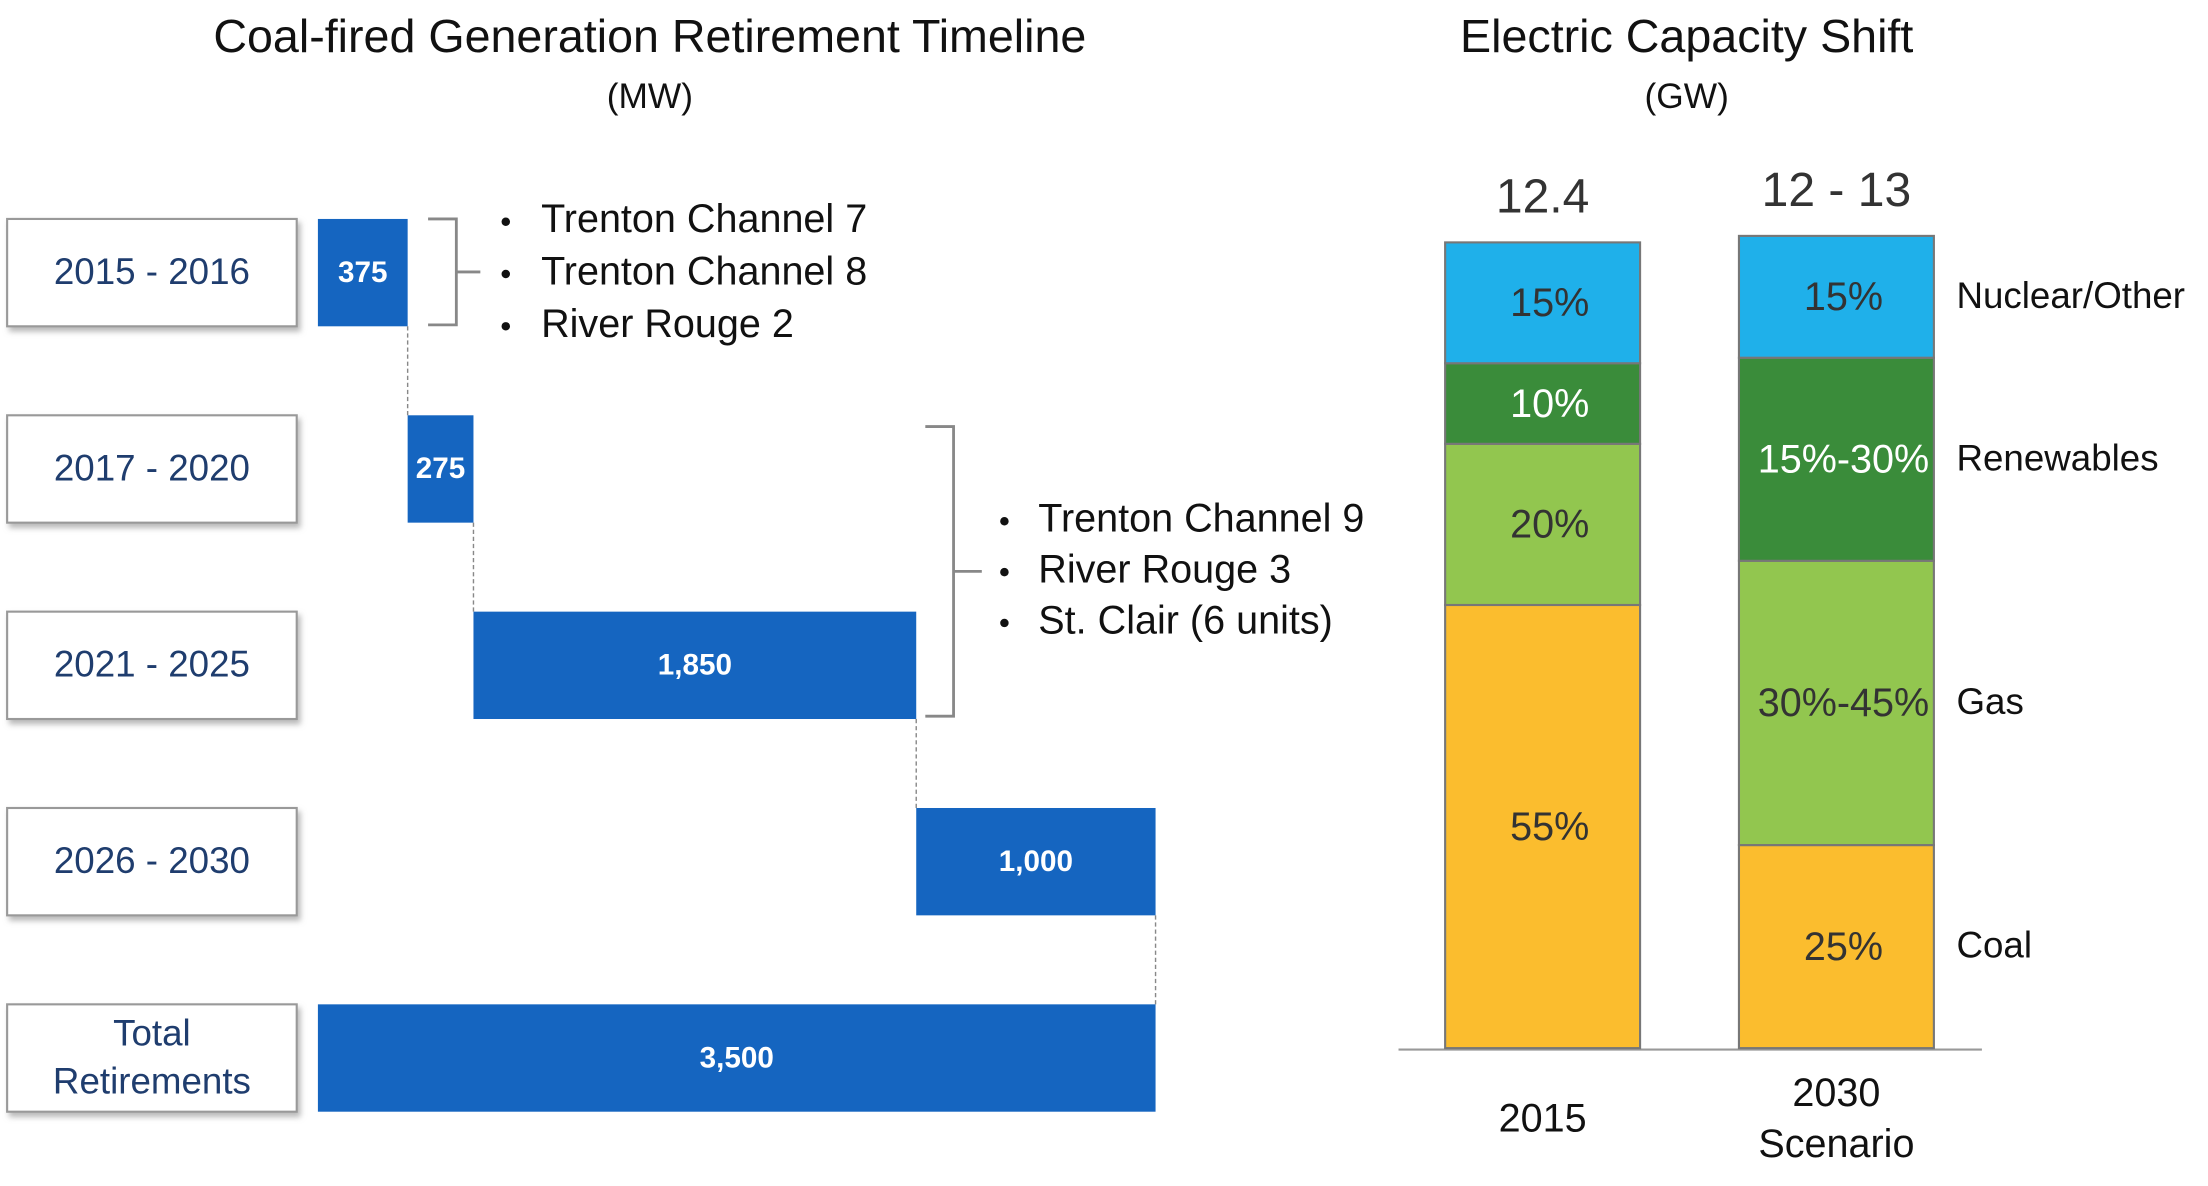 Image resolution: width=2208 pixels, height=1186 pixels. I want to click on annotation-item: Trenton Channel 9, so click(1201, 519).